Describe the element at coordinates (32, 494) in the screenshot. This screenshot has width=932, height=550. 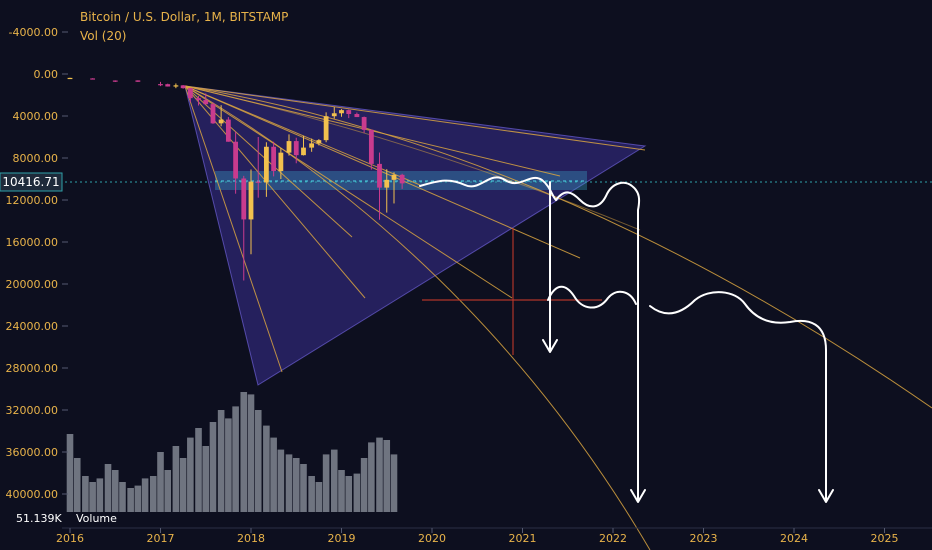
I see `y-tick-label: 40000.00` at that location.